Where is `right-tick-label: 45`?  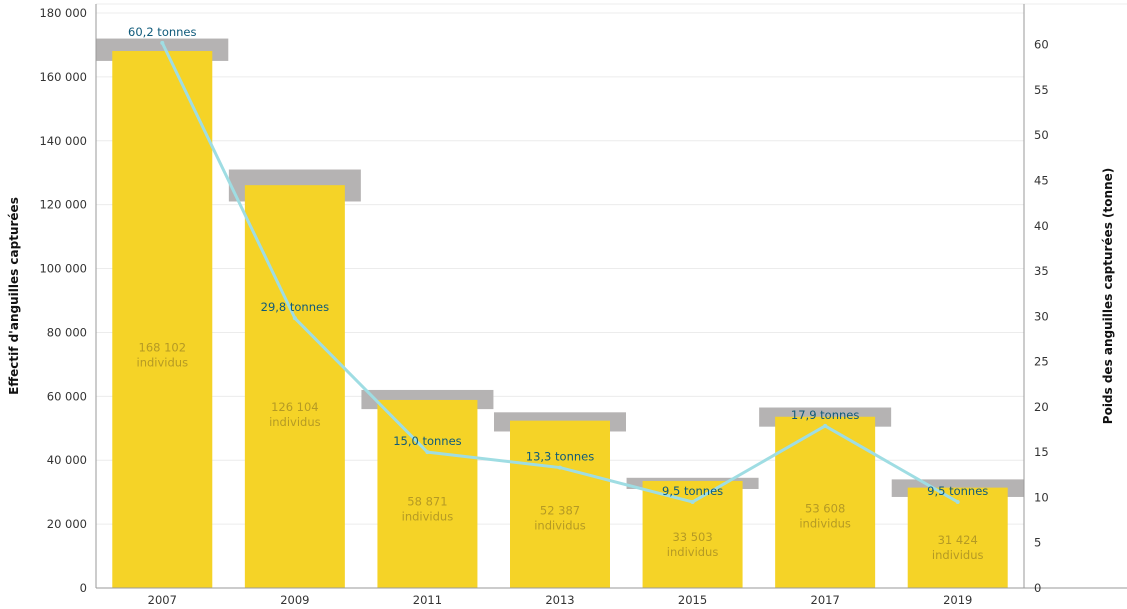 right-tick-label: 45 is located at coordinates (1041, 181).